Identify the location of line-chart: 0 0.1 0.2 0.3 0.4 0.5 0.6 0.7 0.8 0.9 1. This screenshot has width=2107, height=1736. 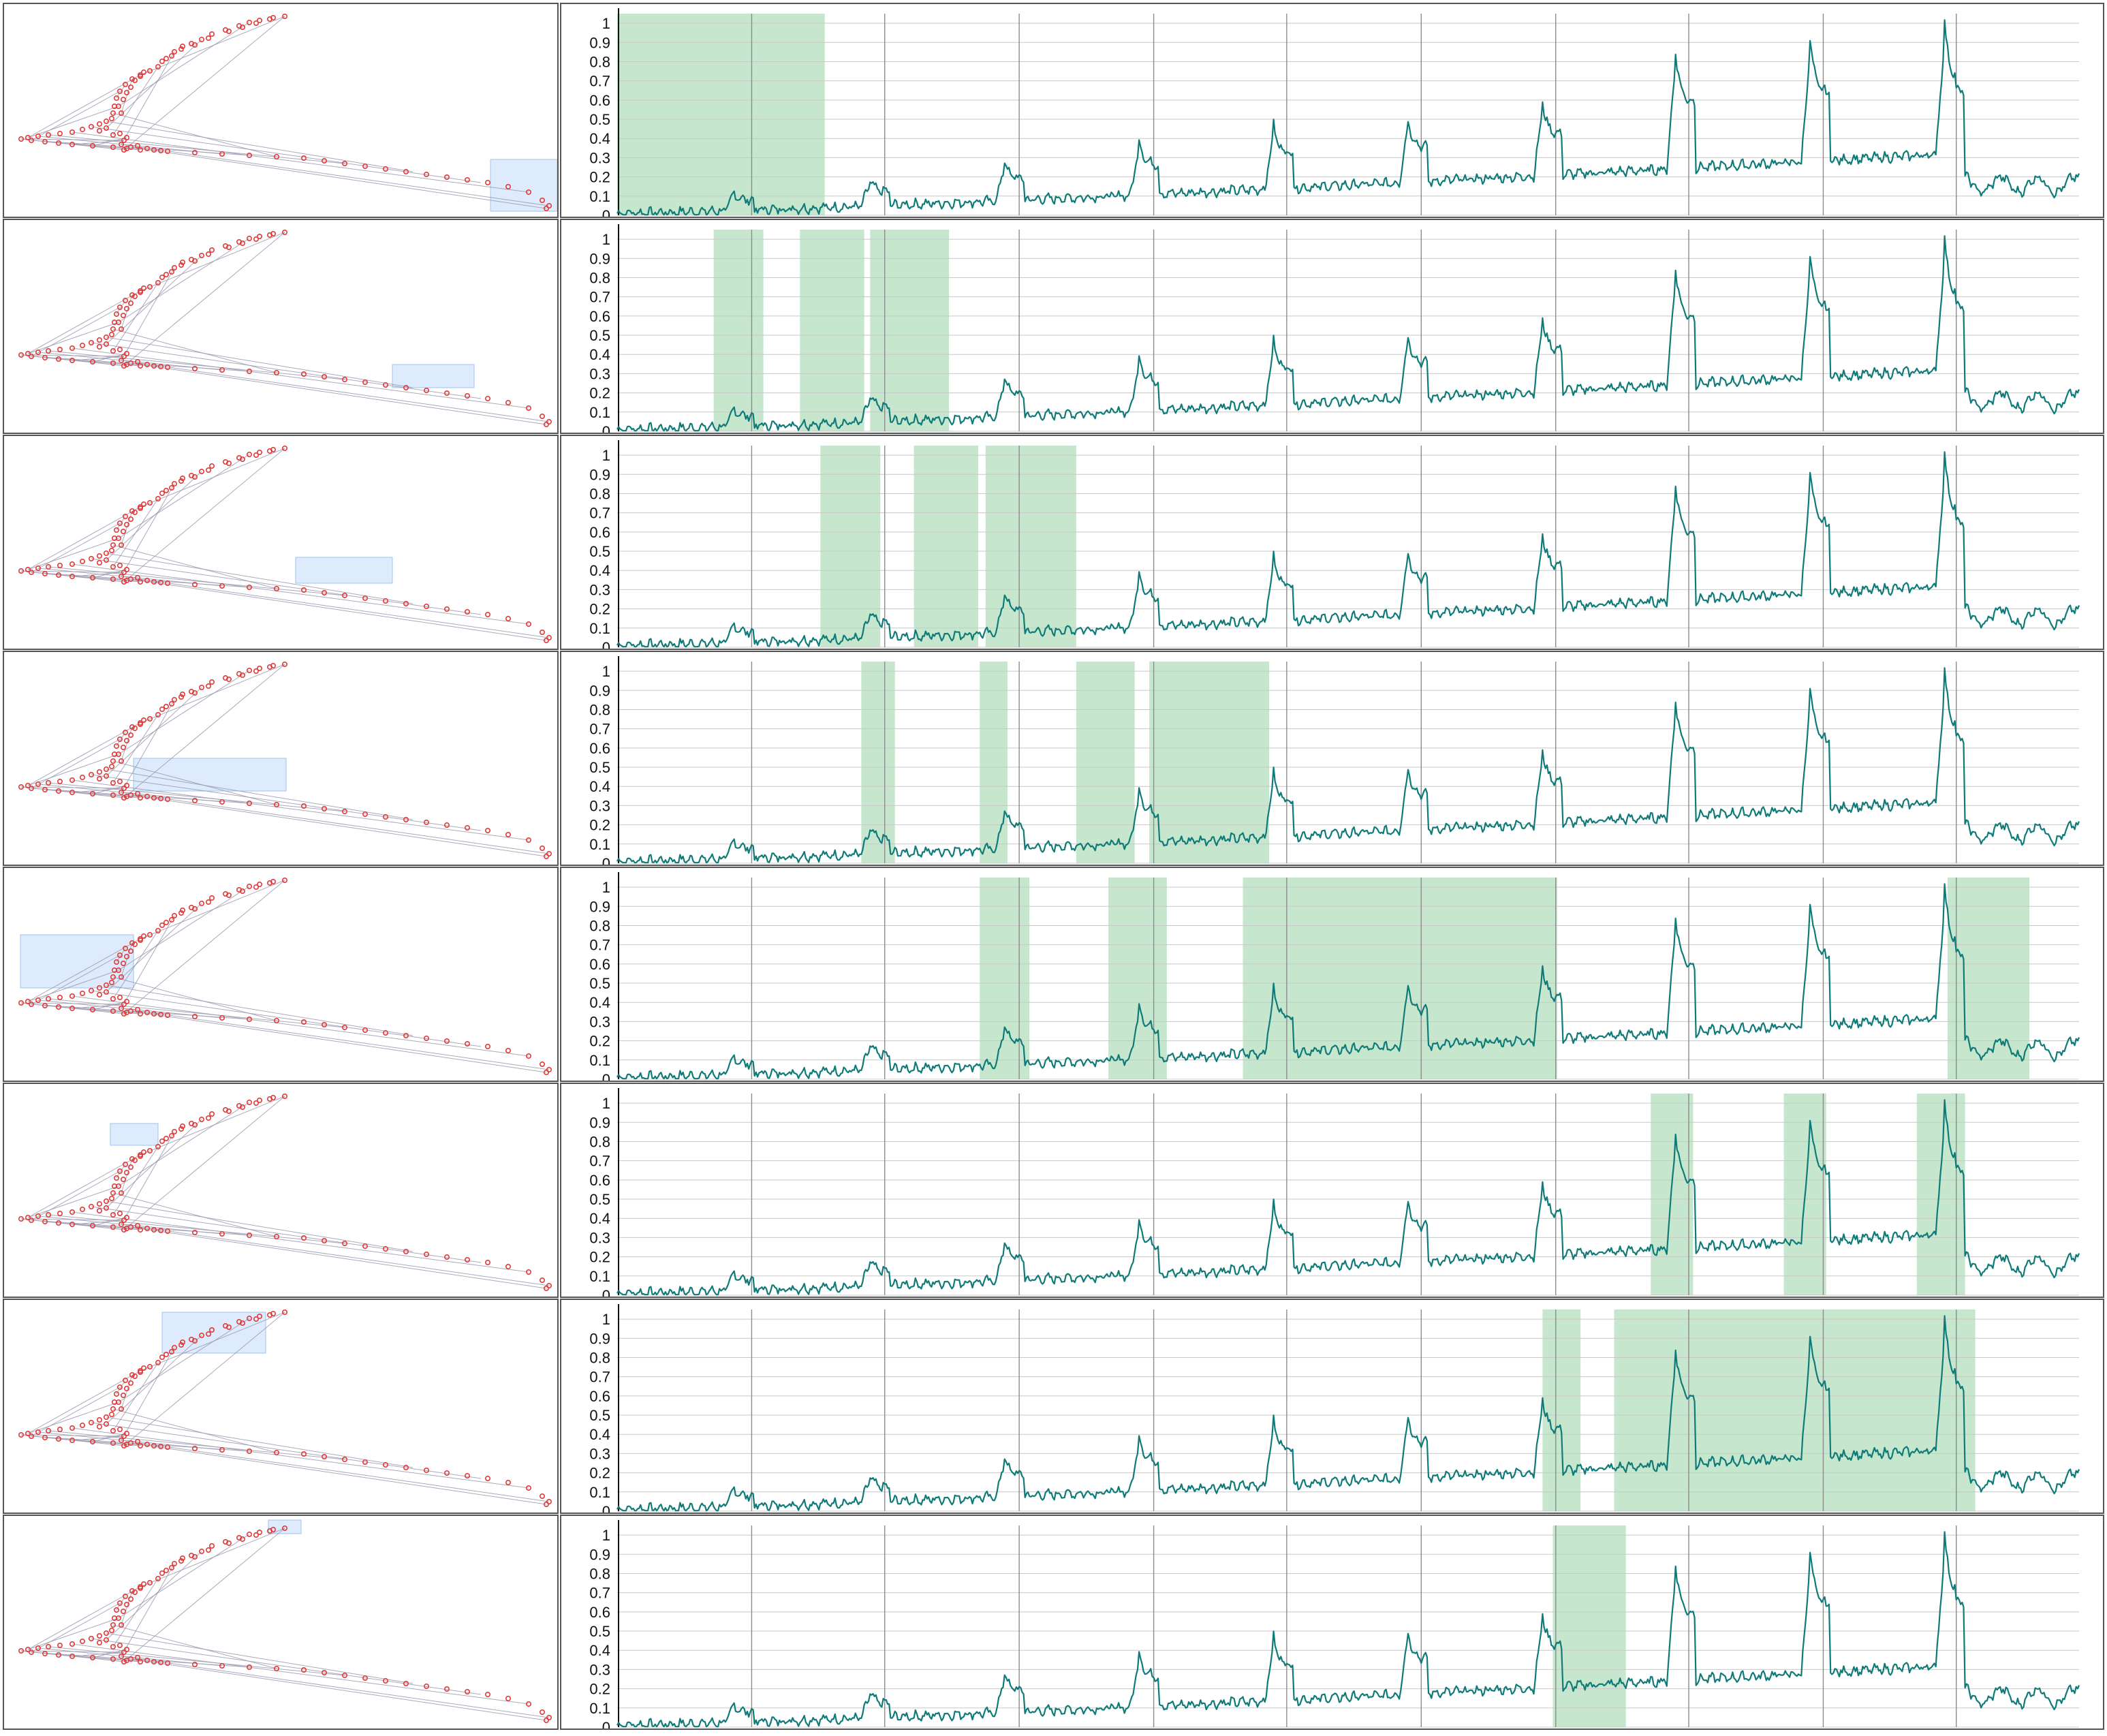
(1334, 1192).